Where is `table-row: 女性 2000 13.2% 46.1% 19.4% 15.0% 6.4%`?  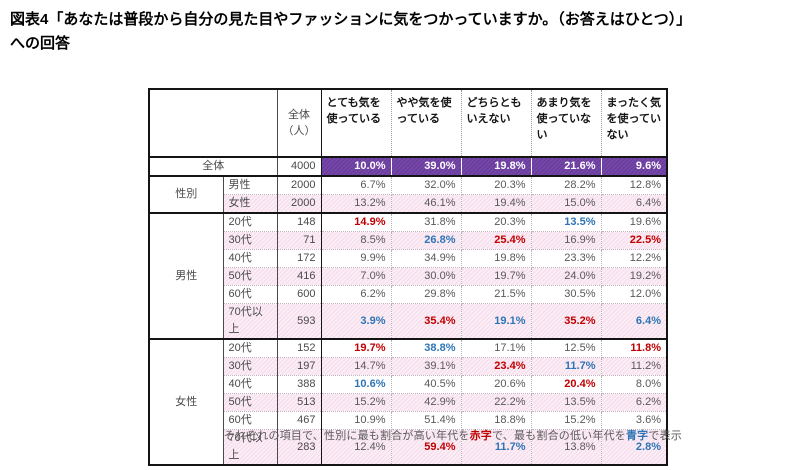
table-row: 女性 2000 13.2% 46.1% 19.4% 15.0% 6.4% is located at coordinates (408, 204).